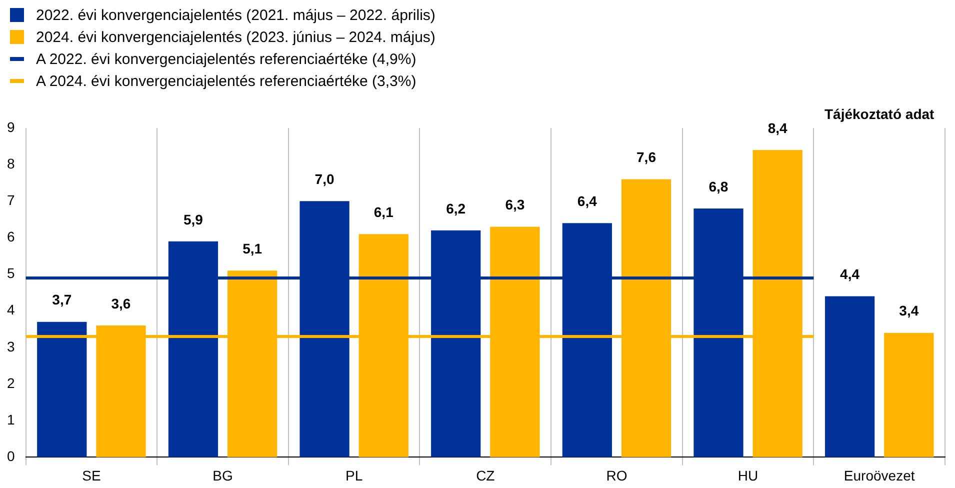  I want to click on data-label: 6,1, so click(384, 212).